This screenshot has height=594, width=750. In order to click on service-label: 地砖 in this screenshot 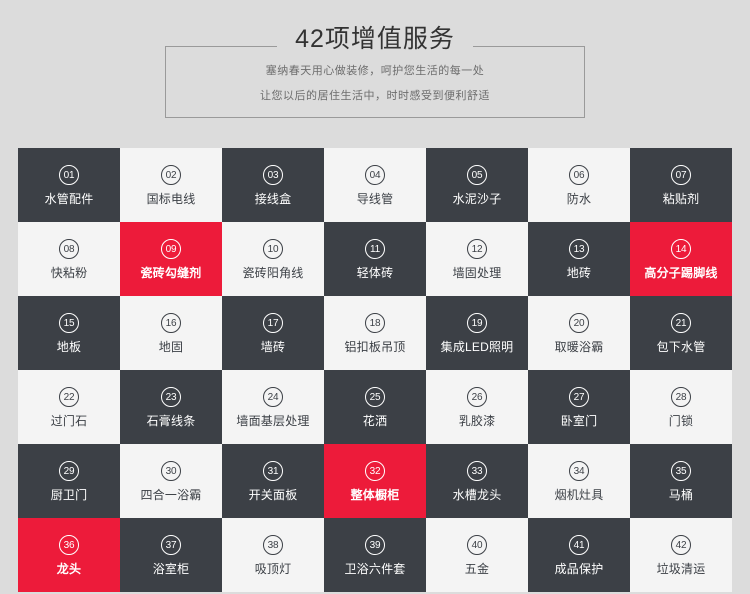, I will do `click(579, 272)`.